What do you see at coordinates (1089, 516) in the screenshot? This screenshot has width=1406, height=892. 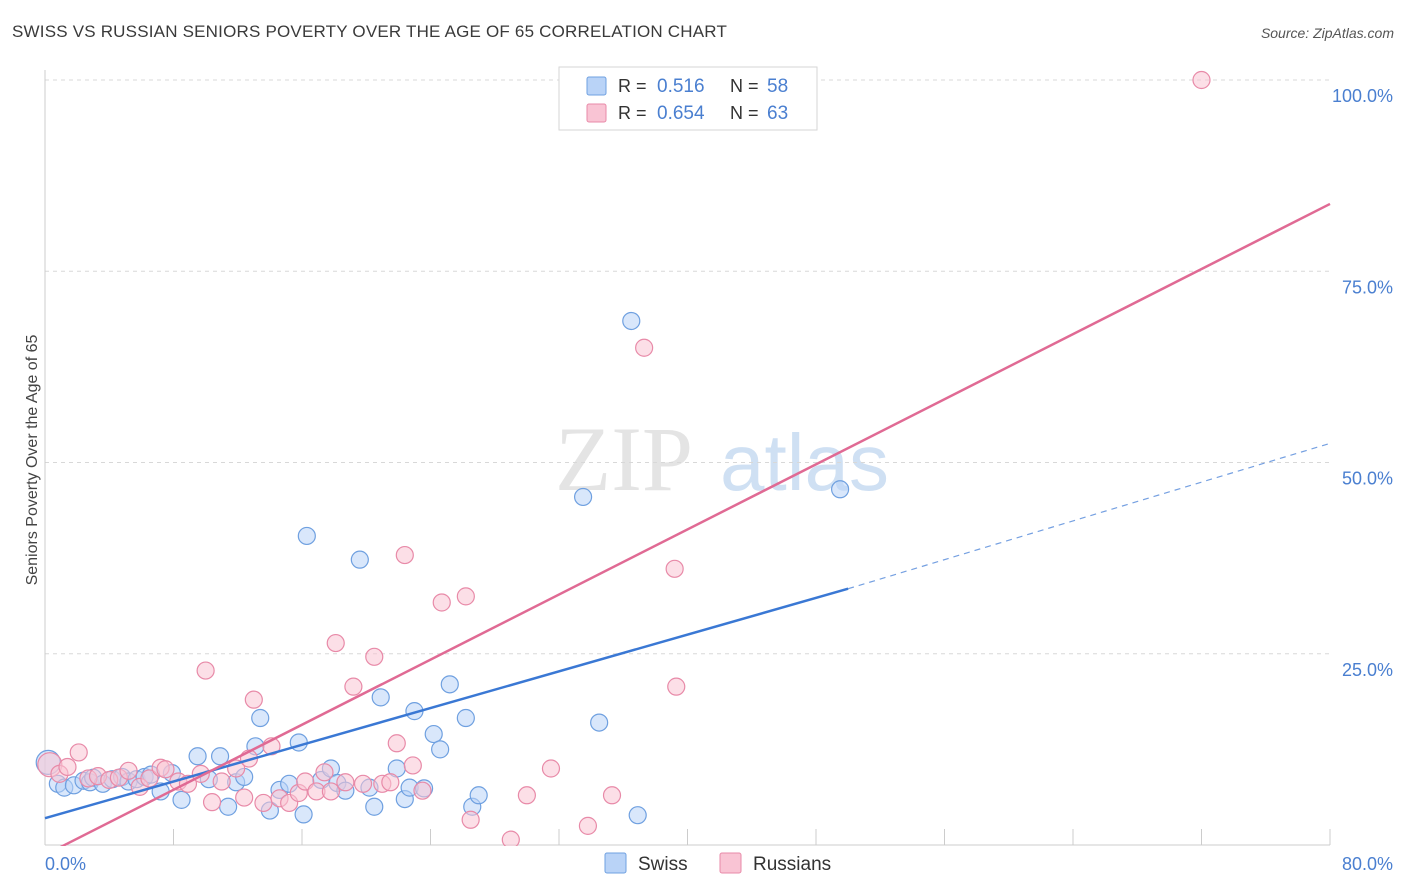 I see `swiss-trend-extension` at bounding box center [1089, 516].